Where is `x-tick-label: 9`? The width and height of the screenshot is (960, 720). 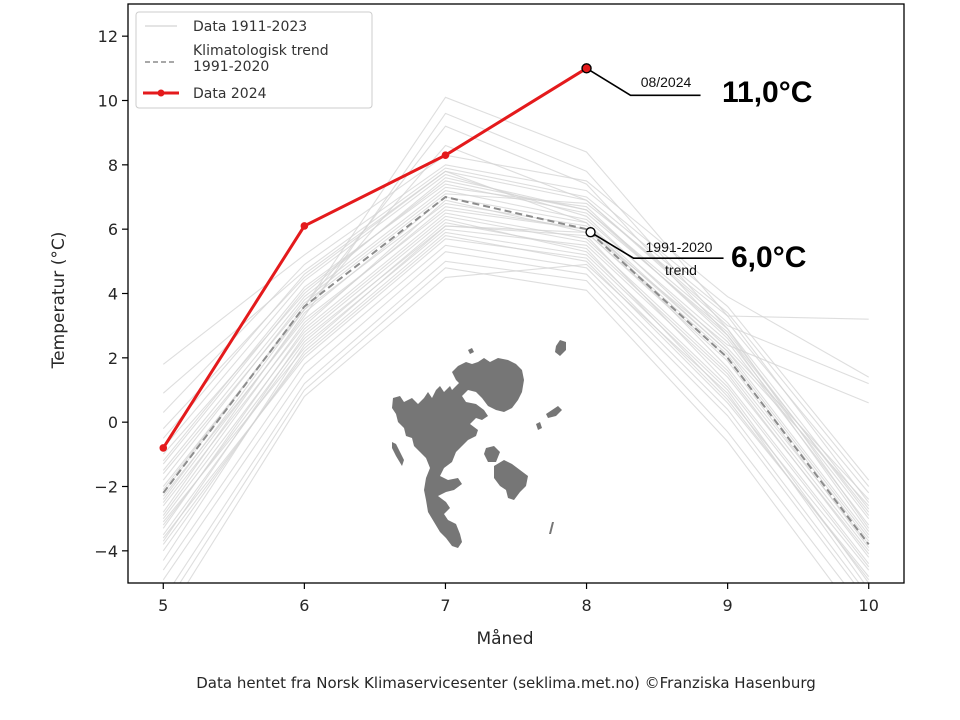 x-tick-label: 9 is located at coordinates (728, 605).